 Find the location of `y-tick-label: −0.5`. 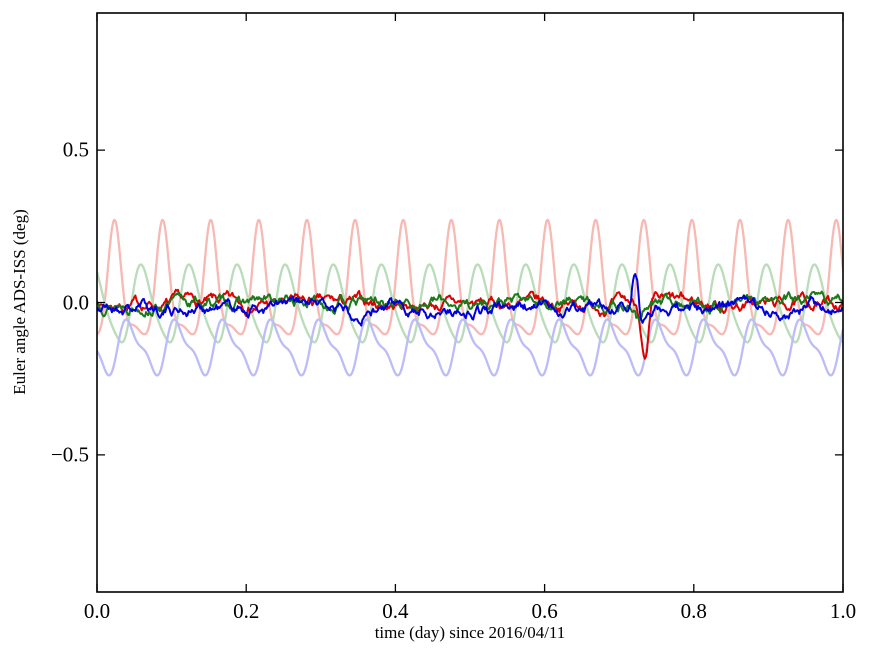

y-tick-label: −0.5 is located at coordinates (69, 454).